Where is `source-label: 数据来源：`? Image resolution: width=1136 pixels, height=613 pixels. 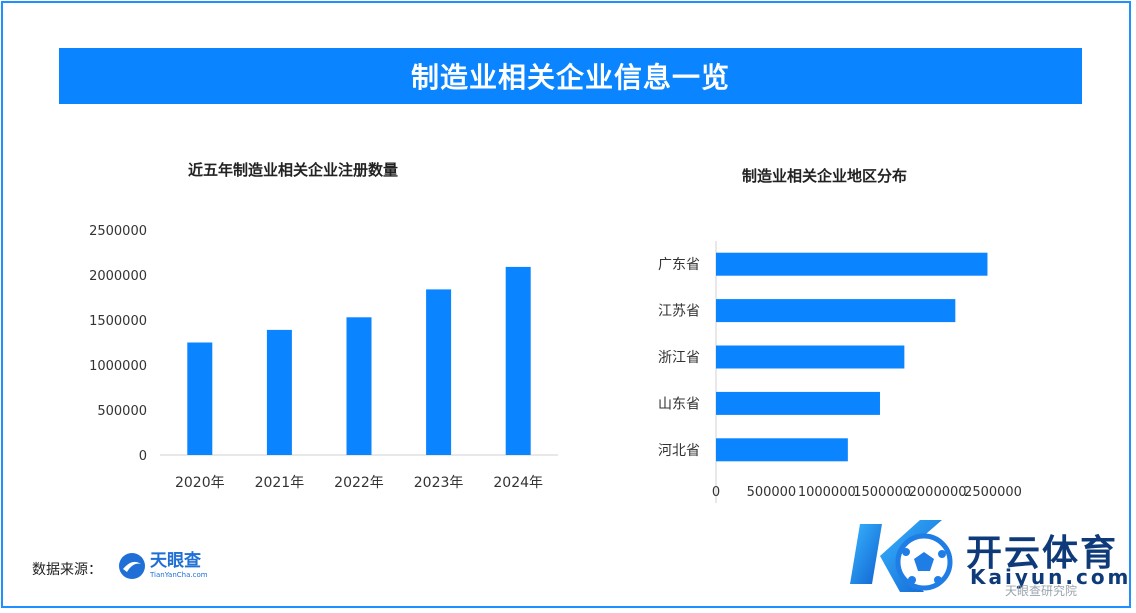
source-label: 数据来源： is located at coordinates (67, 570).